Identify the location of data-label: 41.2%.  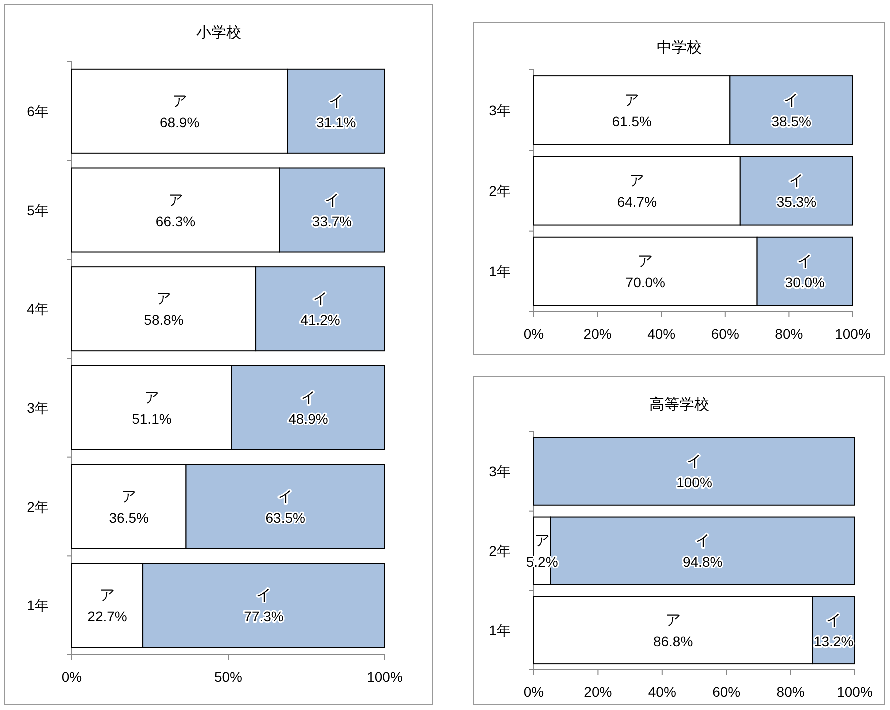
(320, 320).